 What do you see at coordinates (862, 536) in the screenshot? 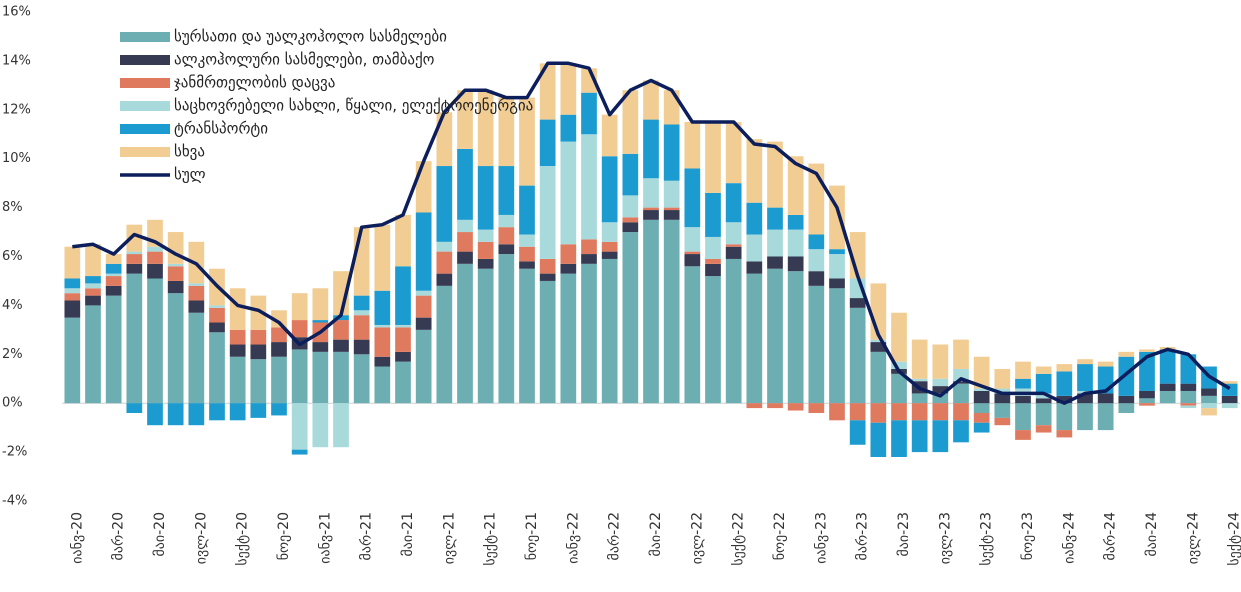
I see `x-tick-label: მარ-23` at bounding box center [862, 536].